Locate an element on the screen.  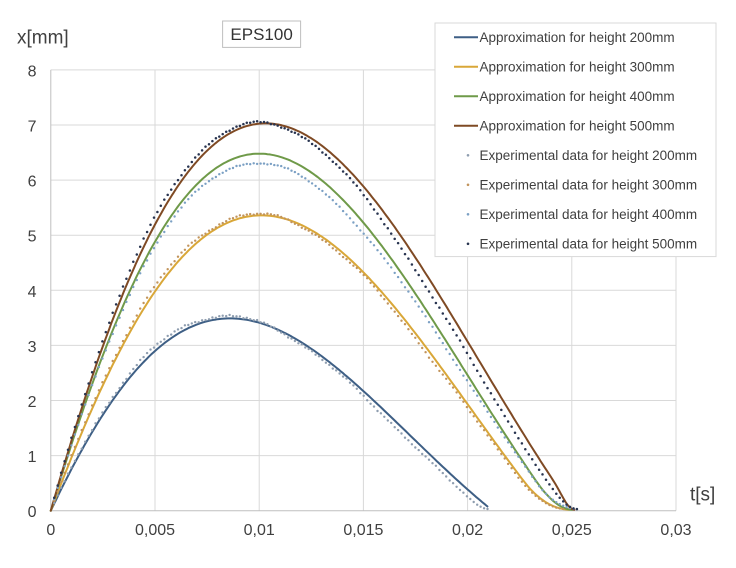
svg-text: x[mm] is located at coordinates (43, 38).